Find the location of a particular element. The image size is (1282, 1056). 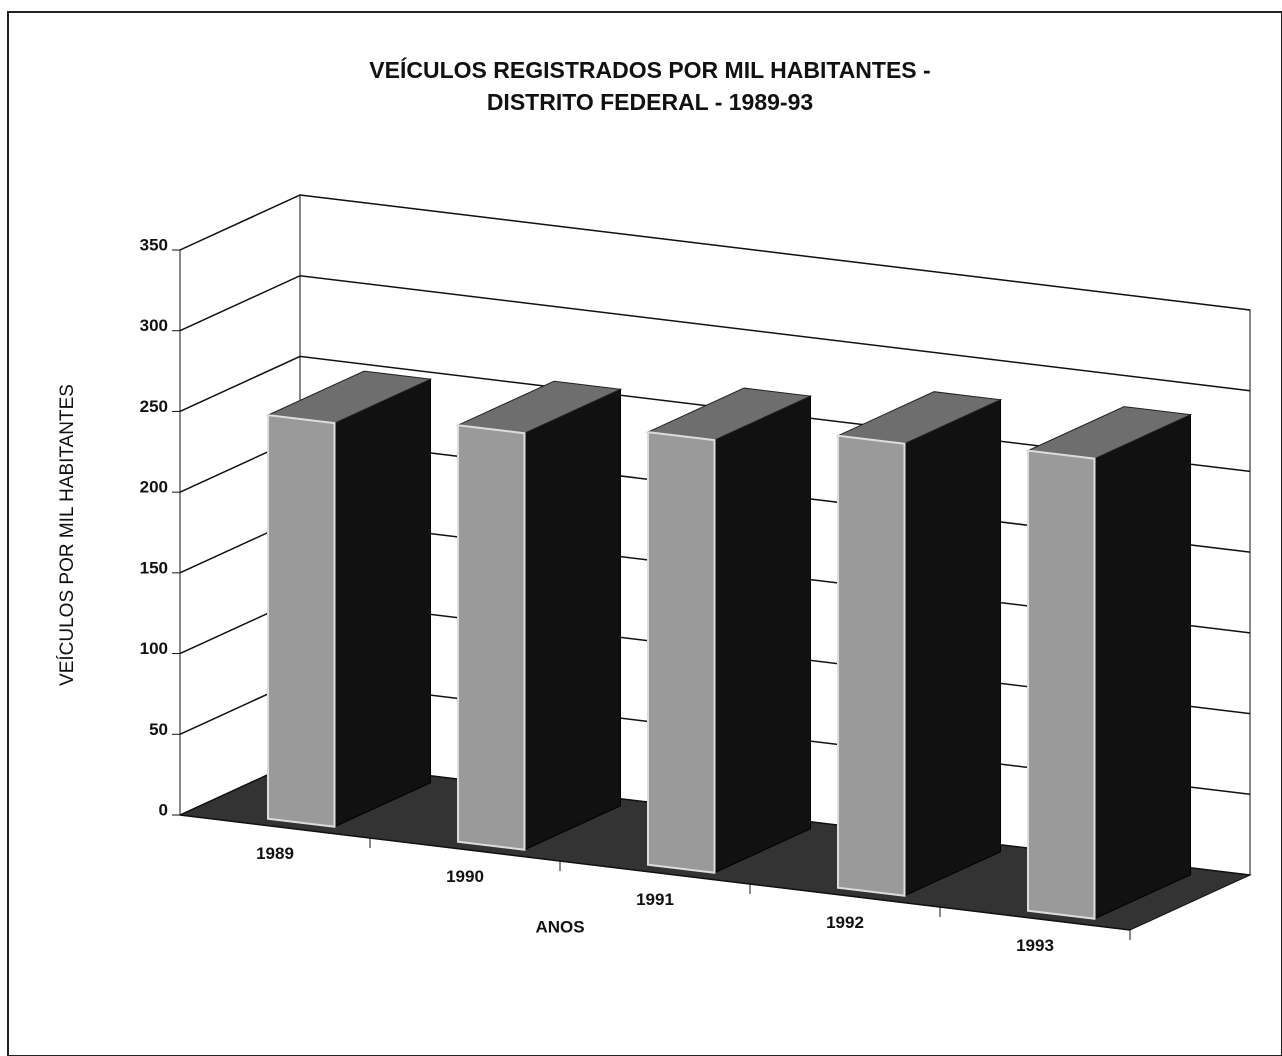

y-tick-label: 0 is located at coordinates (163, 809).